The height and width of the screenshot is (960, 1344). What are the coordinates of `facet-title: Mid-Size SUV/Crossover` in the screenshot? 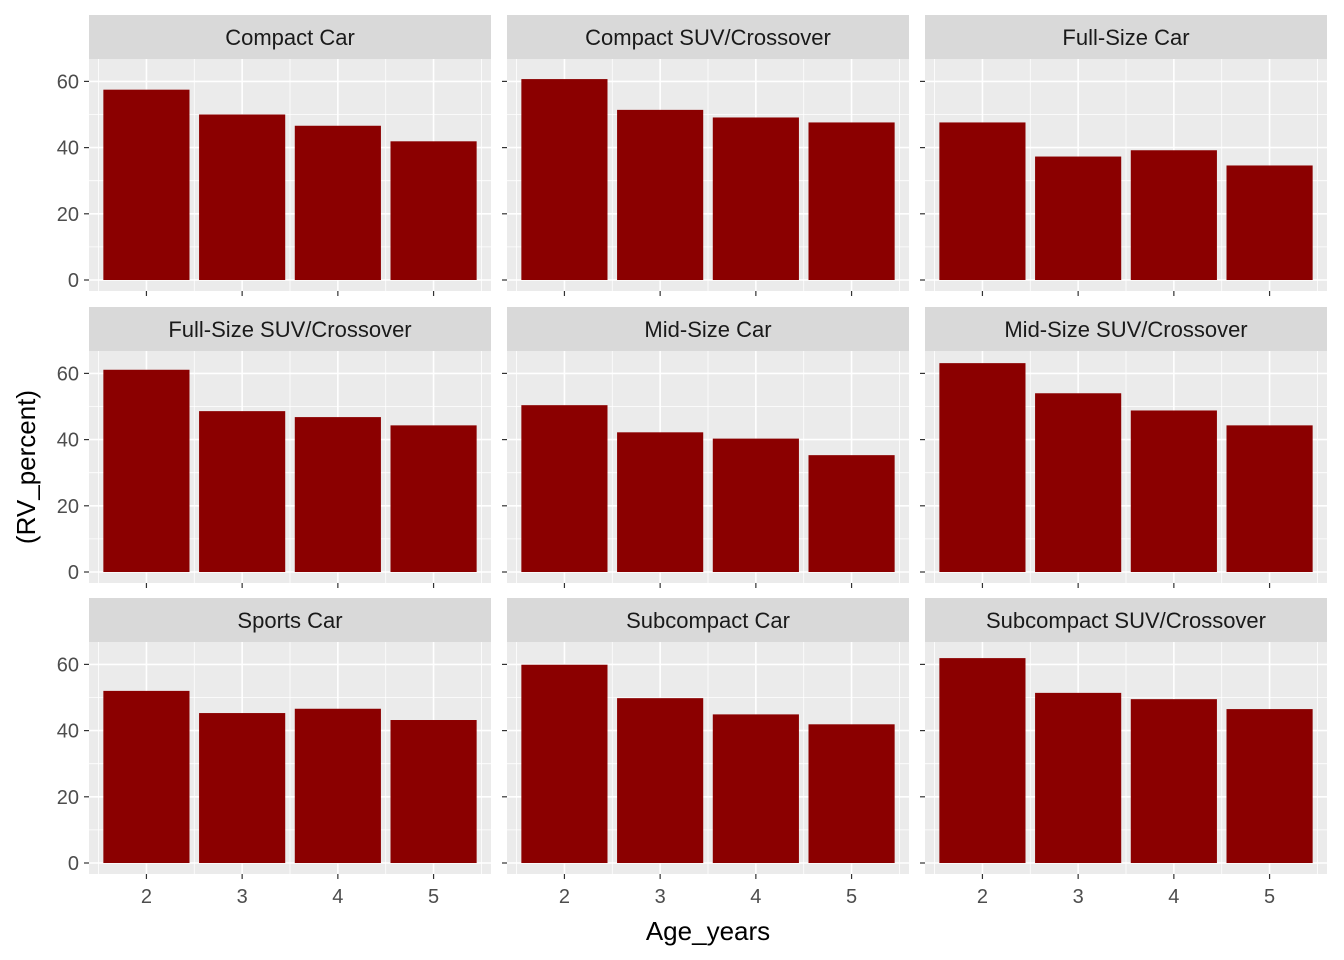 It's located at (1125, 329).